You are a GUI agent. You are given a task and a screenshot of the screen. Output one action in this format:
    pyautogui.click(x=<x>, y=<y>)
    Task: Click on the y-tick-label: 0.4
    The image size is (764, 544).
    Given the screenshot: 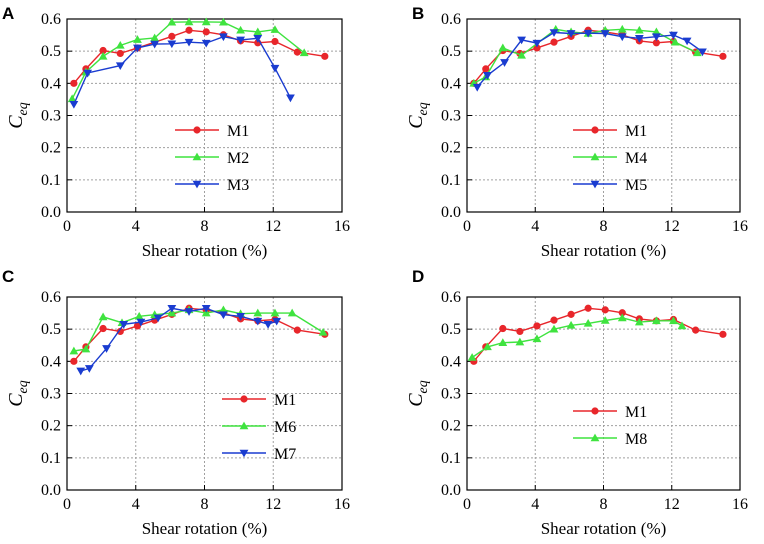 What is the action you would take?
    pyautogui.click(x=51, y=83)
    